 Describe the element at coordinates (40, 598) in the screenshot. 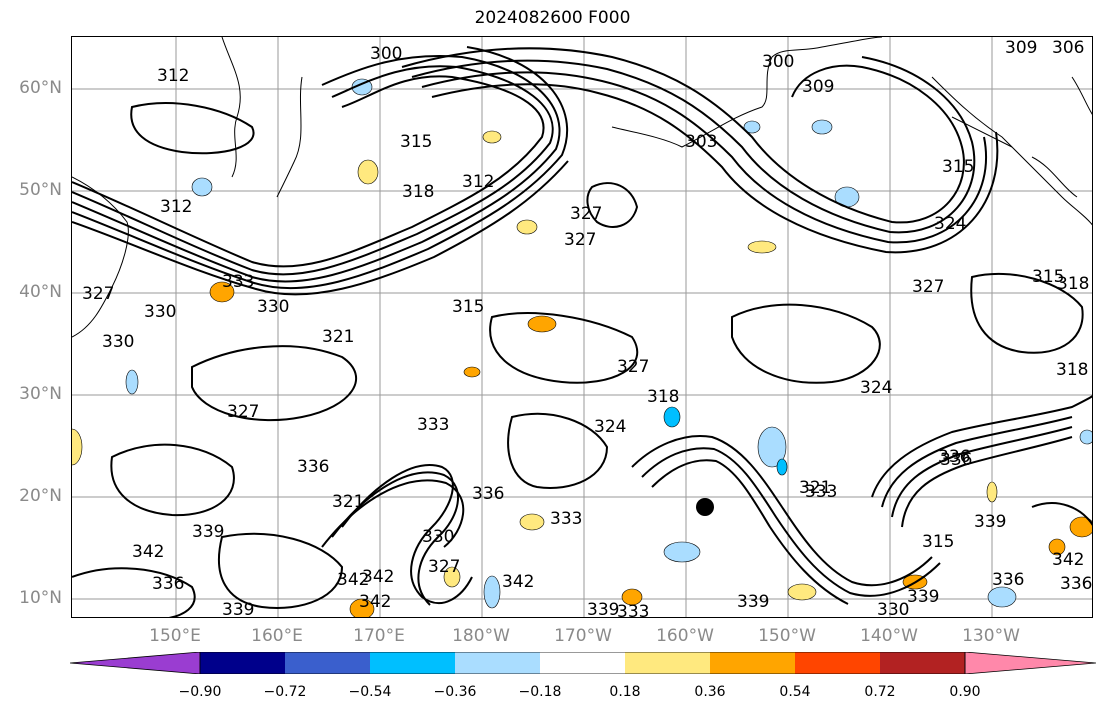

I see `latitude-label: 10°N` at that location.